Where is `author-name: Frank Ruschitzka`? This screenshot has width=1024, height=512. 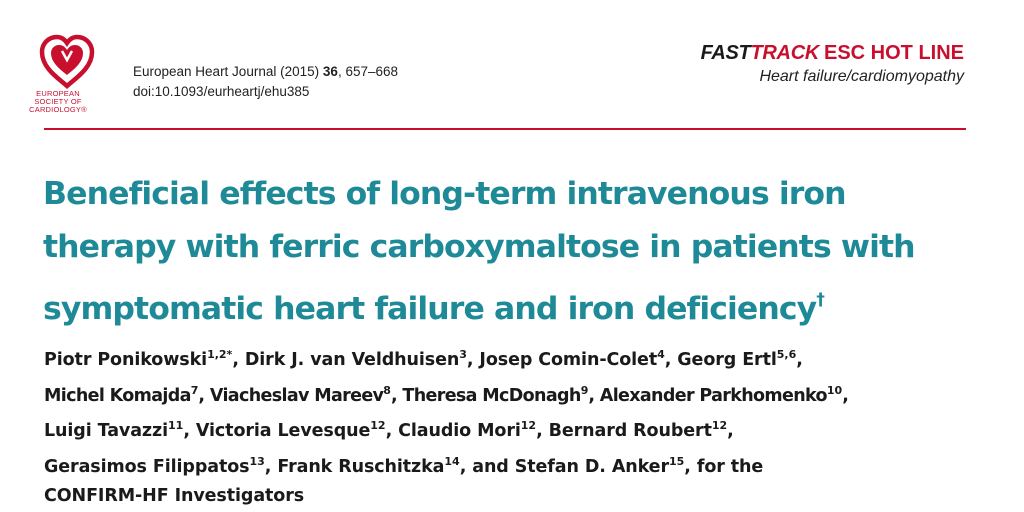
author-name: Frank Ruschitzka is located at coordinates (361, 466).